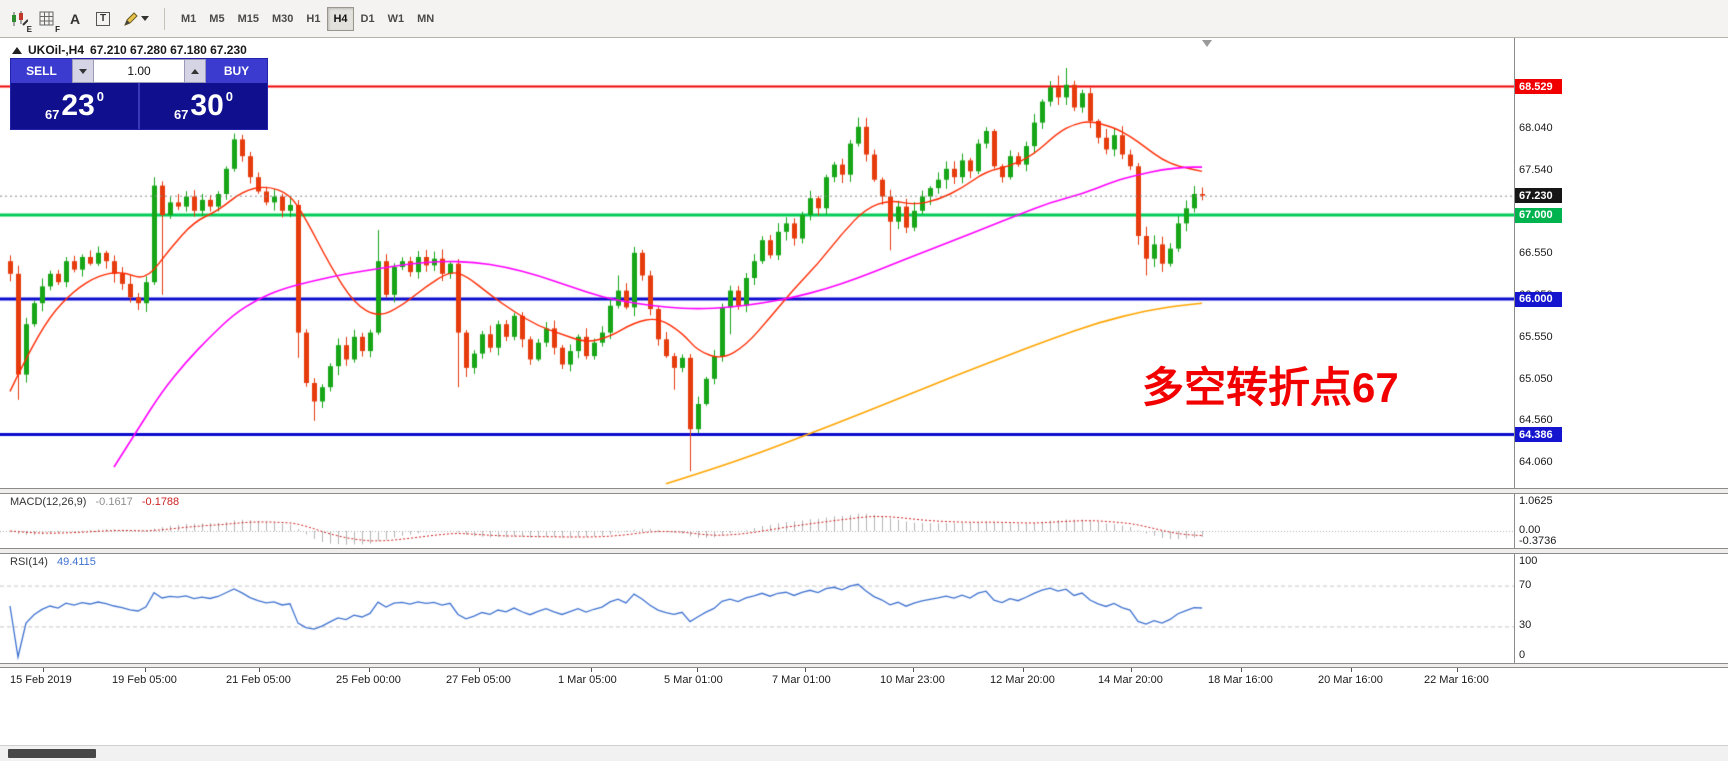  Describe the element at coordinates (1130, 680) in the screenshot. I see `time-axis-label: 14 Mar 20:00` at that location.